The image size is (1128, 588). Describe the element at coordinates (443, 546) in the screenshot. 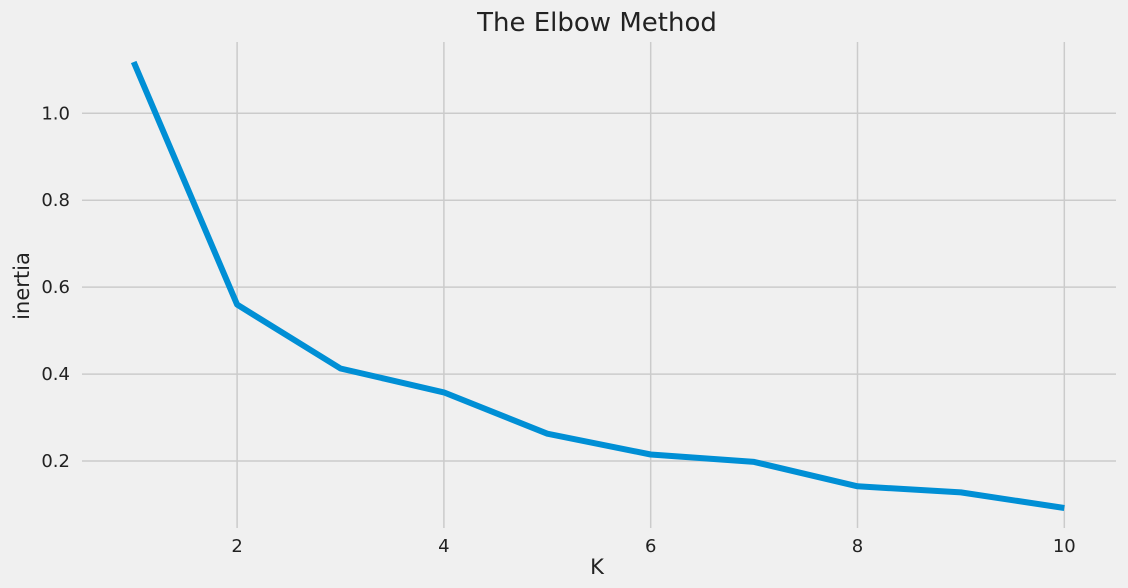

I see `x-tick-label: 4` at that location.